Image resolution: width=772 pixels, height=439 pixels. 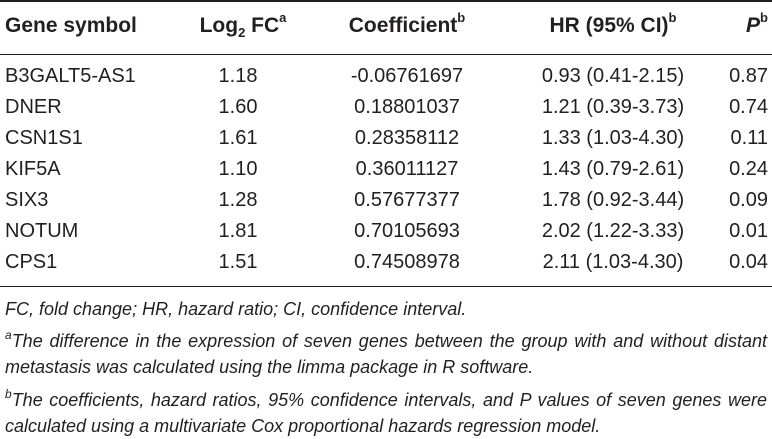 What do you see at coordinates (403, 25) in the screenshot?
I see `header-coefficient-text: Coefficient` at bounding box center [403, 25].